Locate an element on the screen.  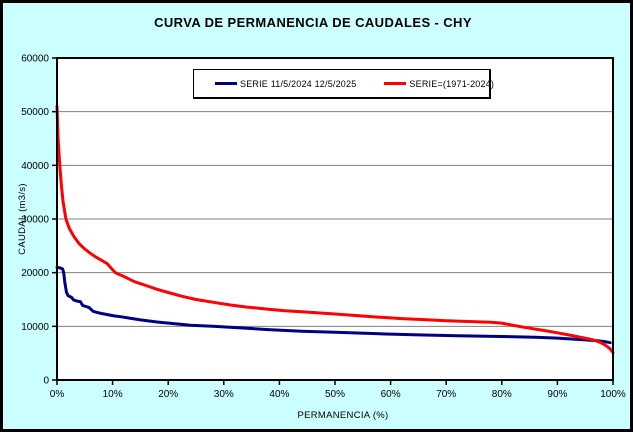
y-tick-label: 60000 is located at coordinates (35, 59).